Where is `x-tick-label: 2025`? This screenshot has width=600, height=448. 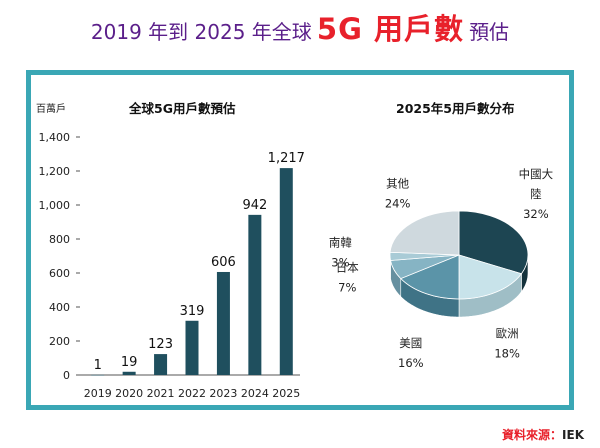
x-tick-label: 2025 is located at coordinates (286, 393).